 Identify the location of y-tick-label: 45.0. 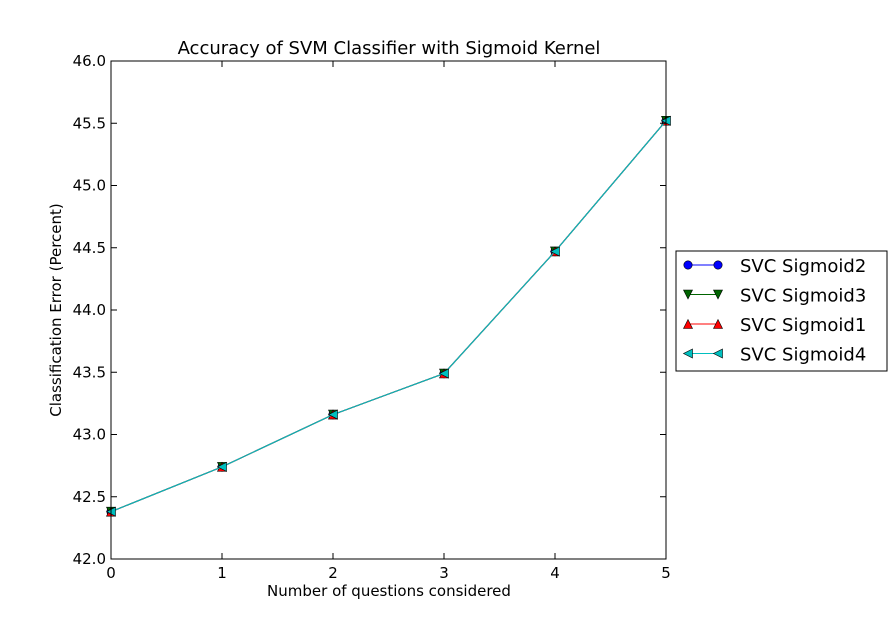
(89, 186).